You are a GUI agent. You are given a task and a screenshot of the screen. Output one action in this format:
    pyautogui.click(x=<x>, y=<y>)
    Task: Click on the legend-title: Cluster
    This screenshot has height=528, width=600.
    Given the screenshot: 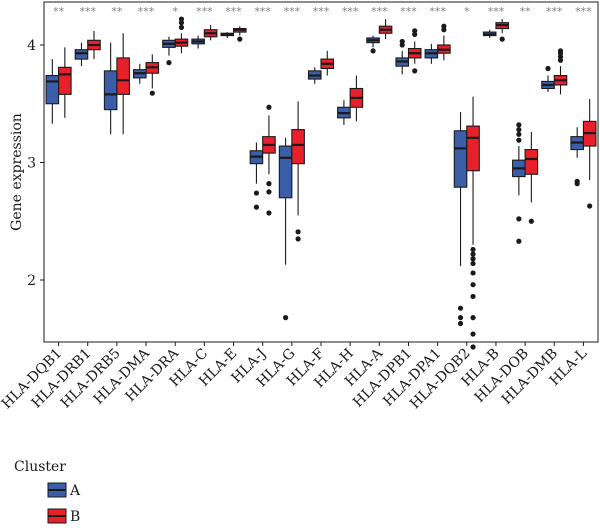 What is the action you would take?
    pyautogui.click(x=40, y=467)
    